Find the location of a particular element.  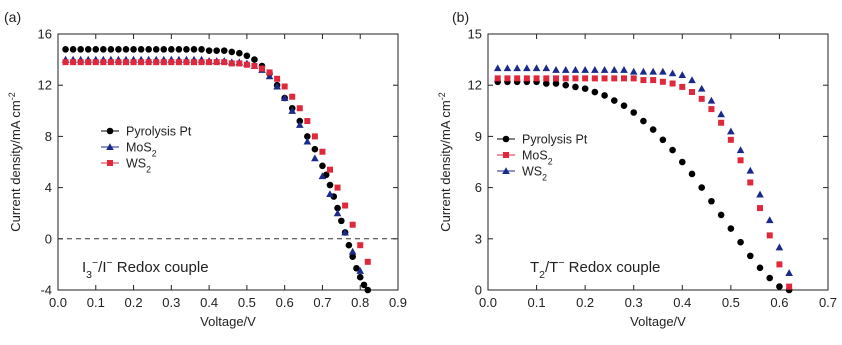

y-tick-label: 9 is located at coordinates (478, 136).